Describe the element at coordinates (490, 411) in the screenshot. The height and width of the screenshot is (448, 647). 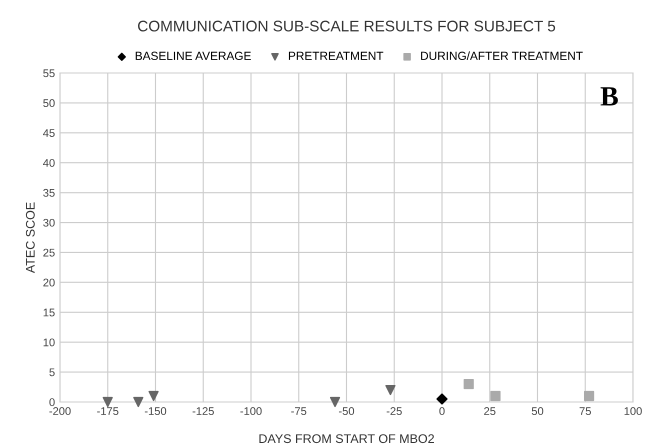
I see `x-tick-label: 25` at that location.